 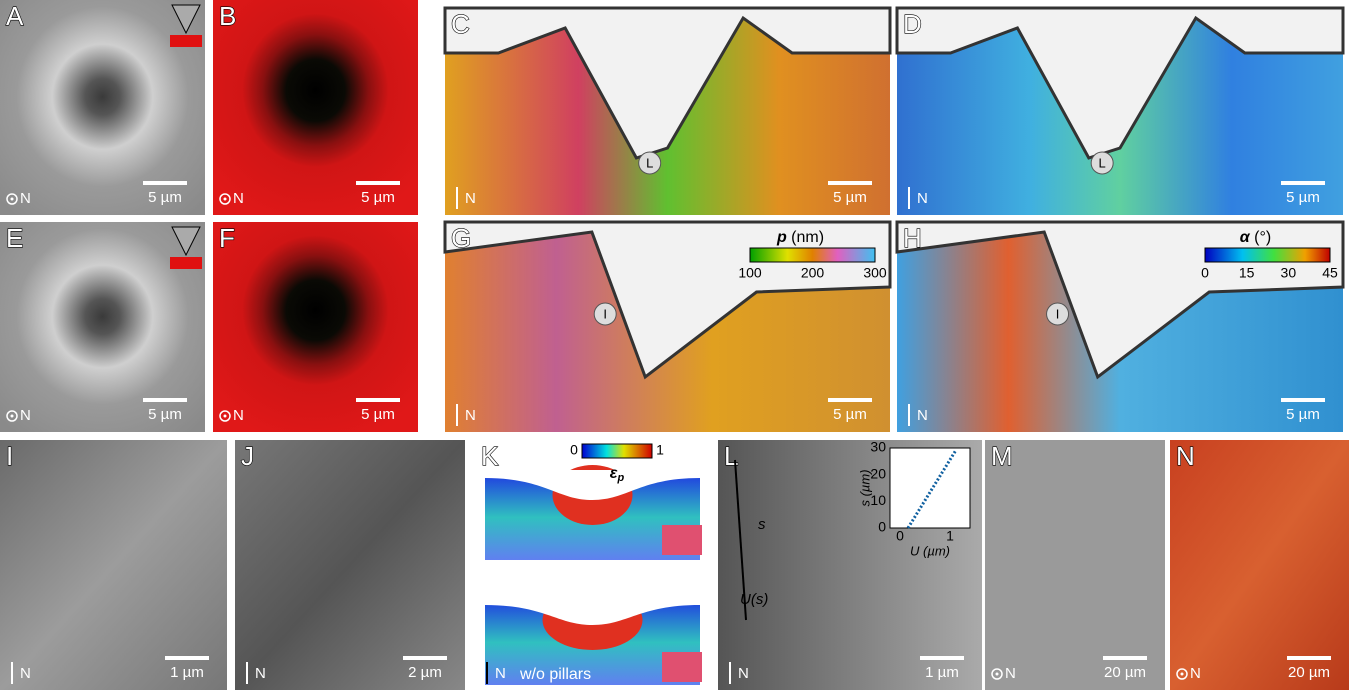 What do you see at coordinates (878, 500) in the screenshot?
I see `inset-ytick: 10` at bounding box center [878, 500].